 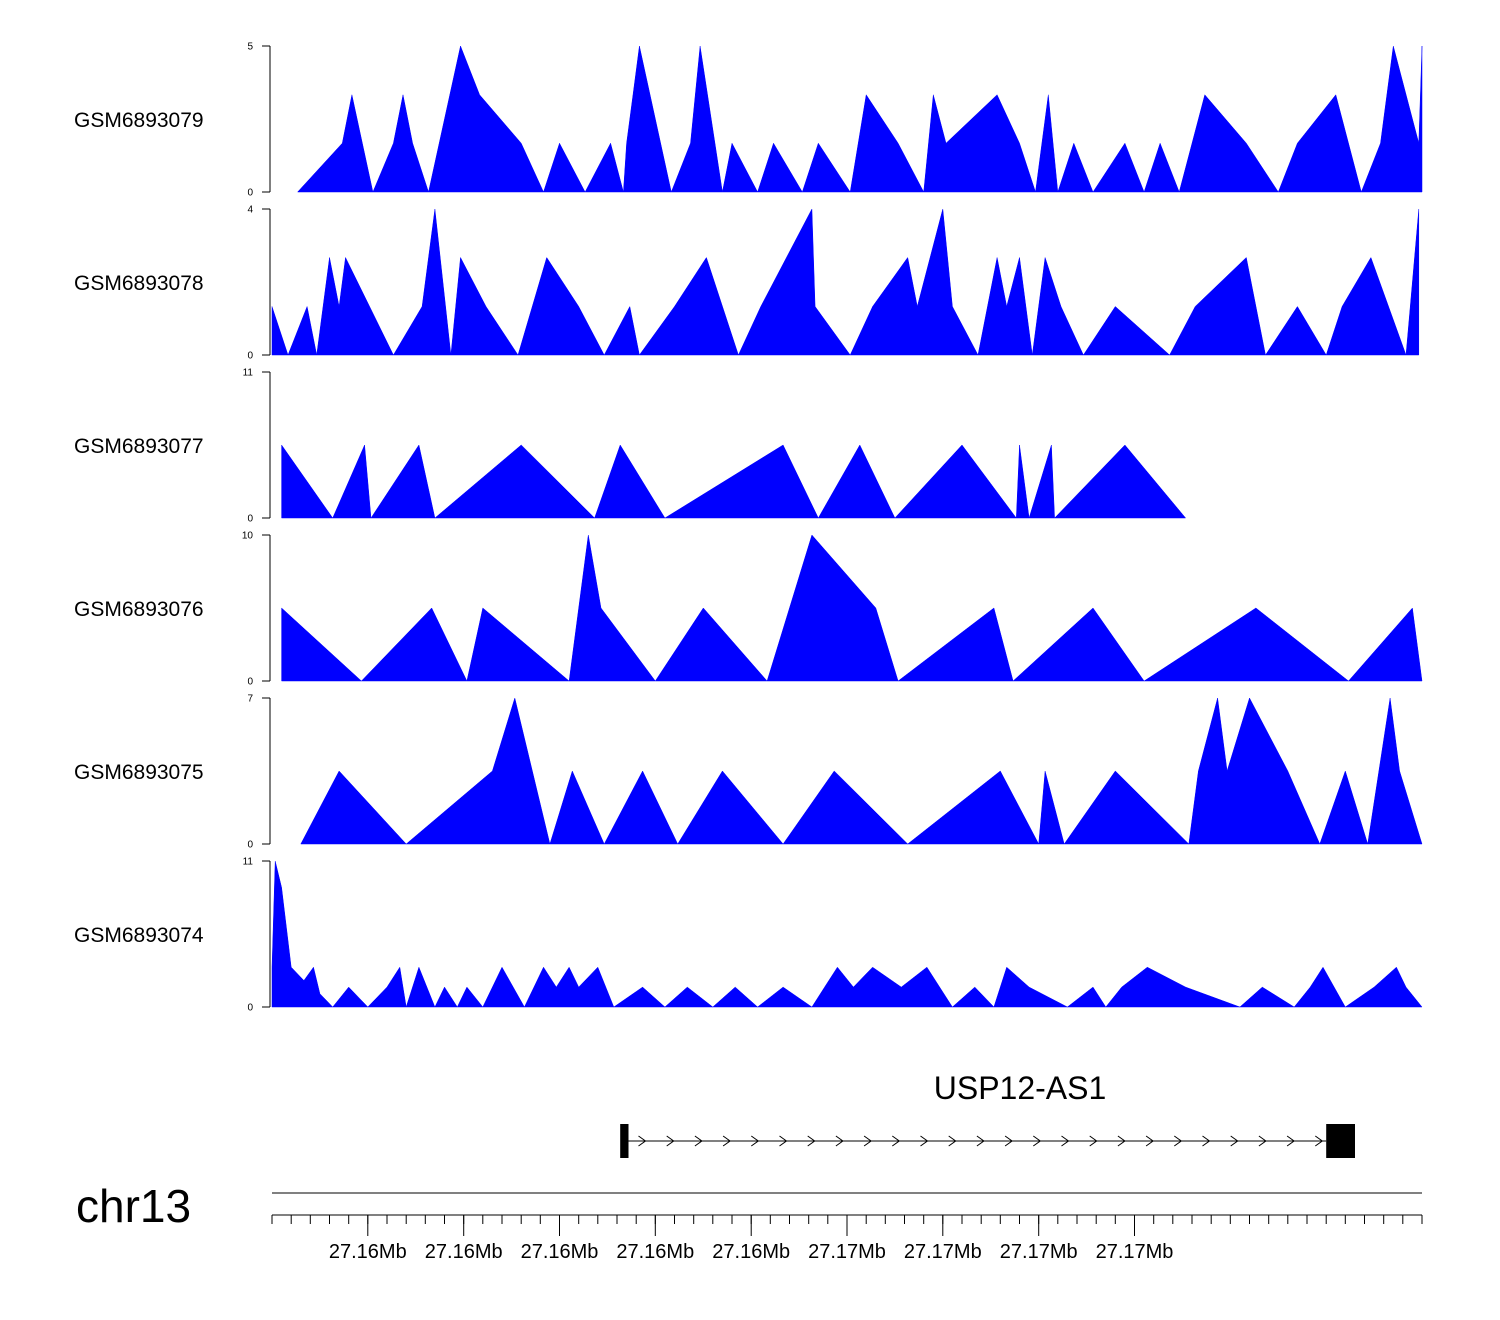 I want to click on track-label: GSM6893075, so click(x=139, y=772).